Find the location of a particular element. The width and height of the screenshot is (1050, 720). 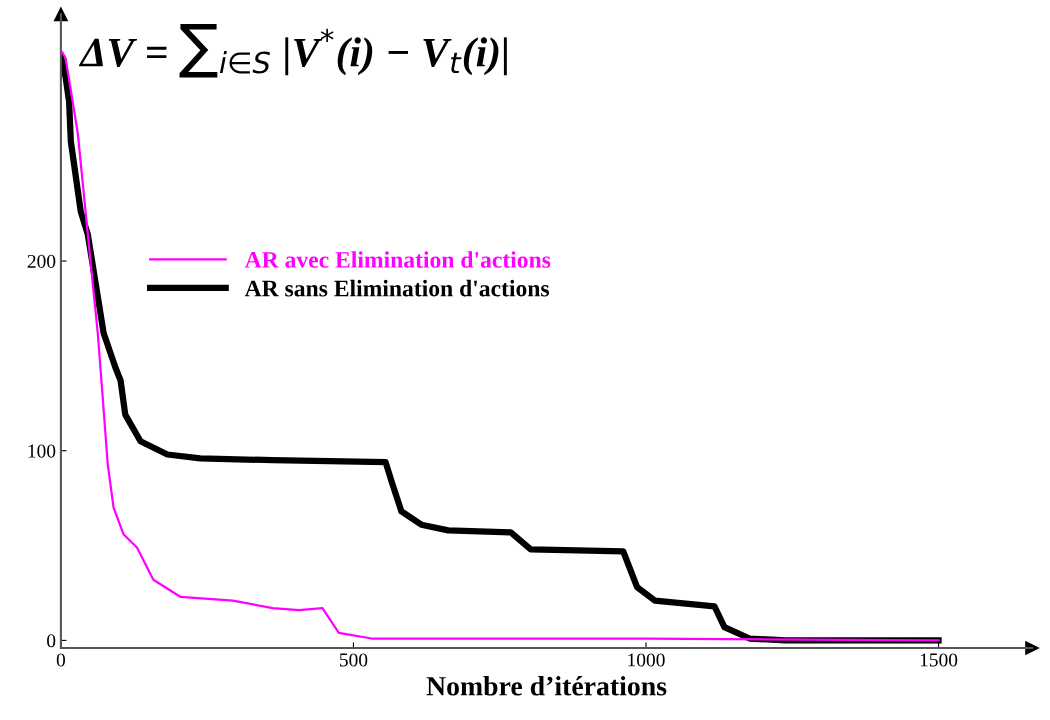

x-tick-label: 1500 is located at coordinates (939, 660).